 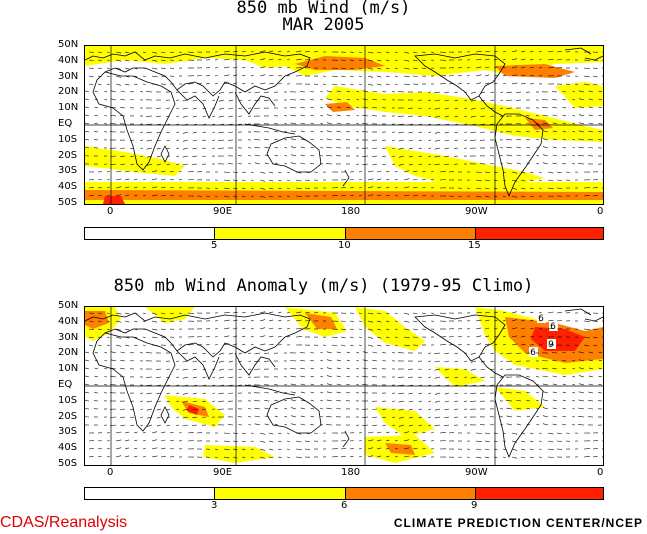 I want to click on top-colorbar, so click(x=344, y=233).